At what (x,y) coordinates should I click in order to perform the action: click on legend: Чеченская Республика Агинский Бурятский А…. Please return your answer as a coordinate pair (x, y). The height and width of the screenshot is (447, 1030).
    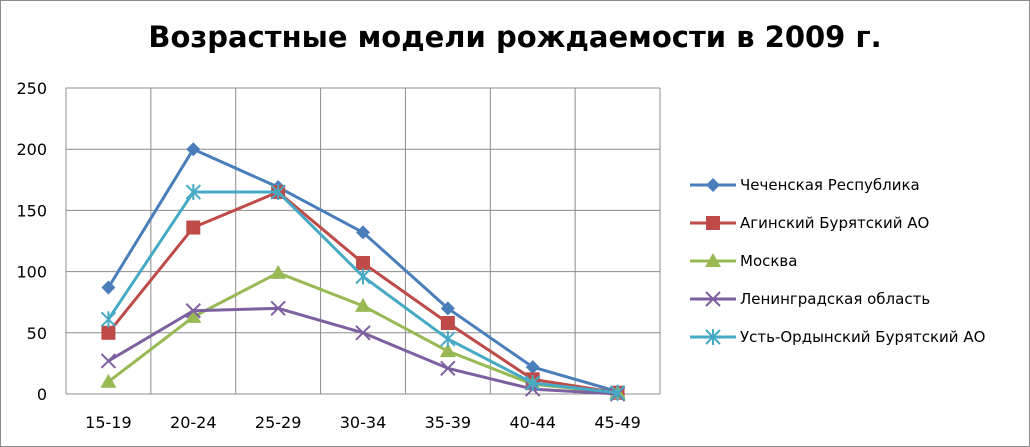
    Looking at the image, I should click on (857, 261).